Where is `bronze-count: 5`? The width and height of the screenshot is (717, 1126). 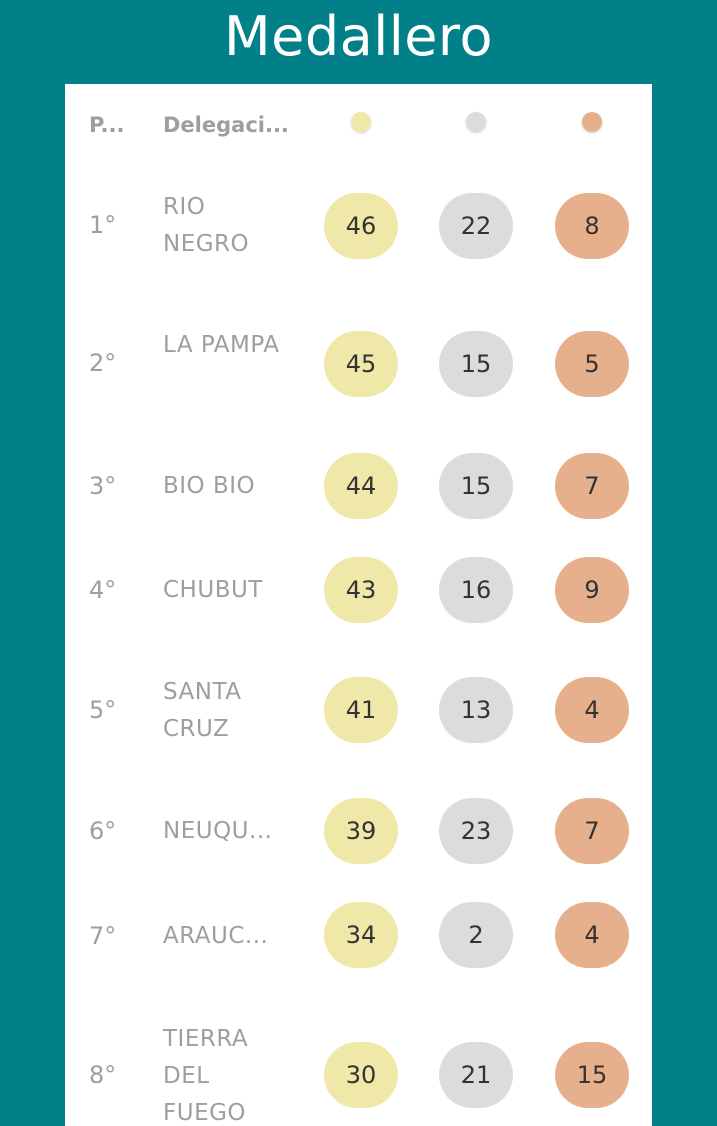
bronze-count: 5 is located at coordinates (592, 364).